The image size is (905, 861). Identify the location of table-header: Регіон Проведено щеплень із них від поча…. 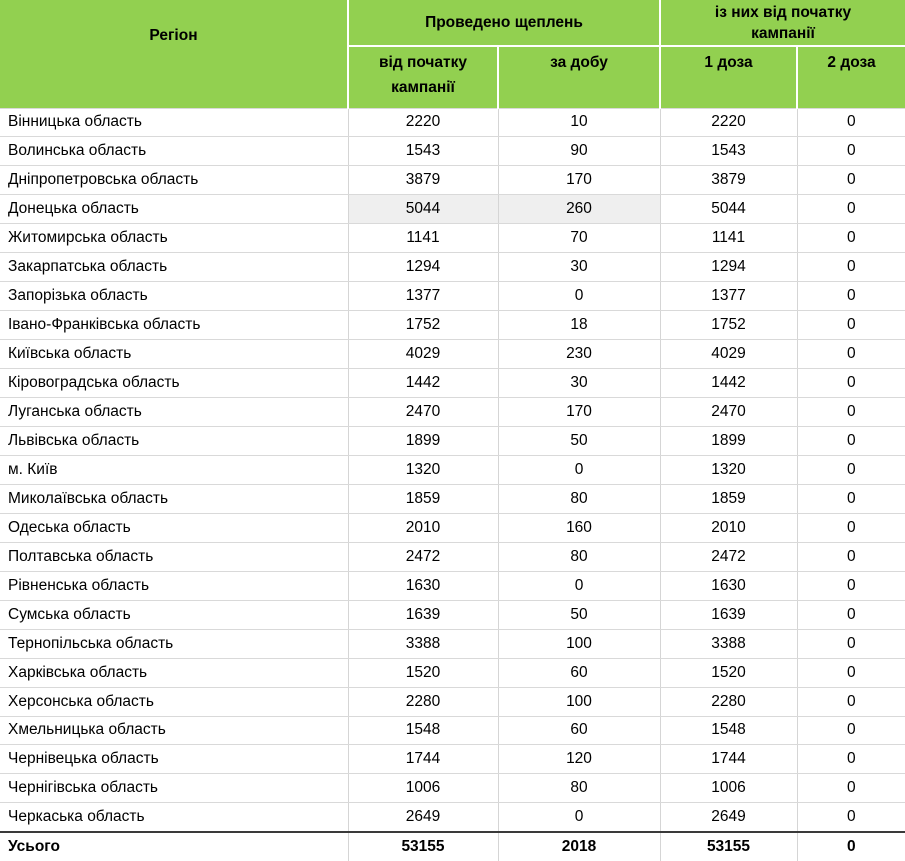
(452, 54).